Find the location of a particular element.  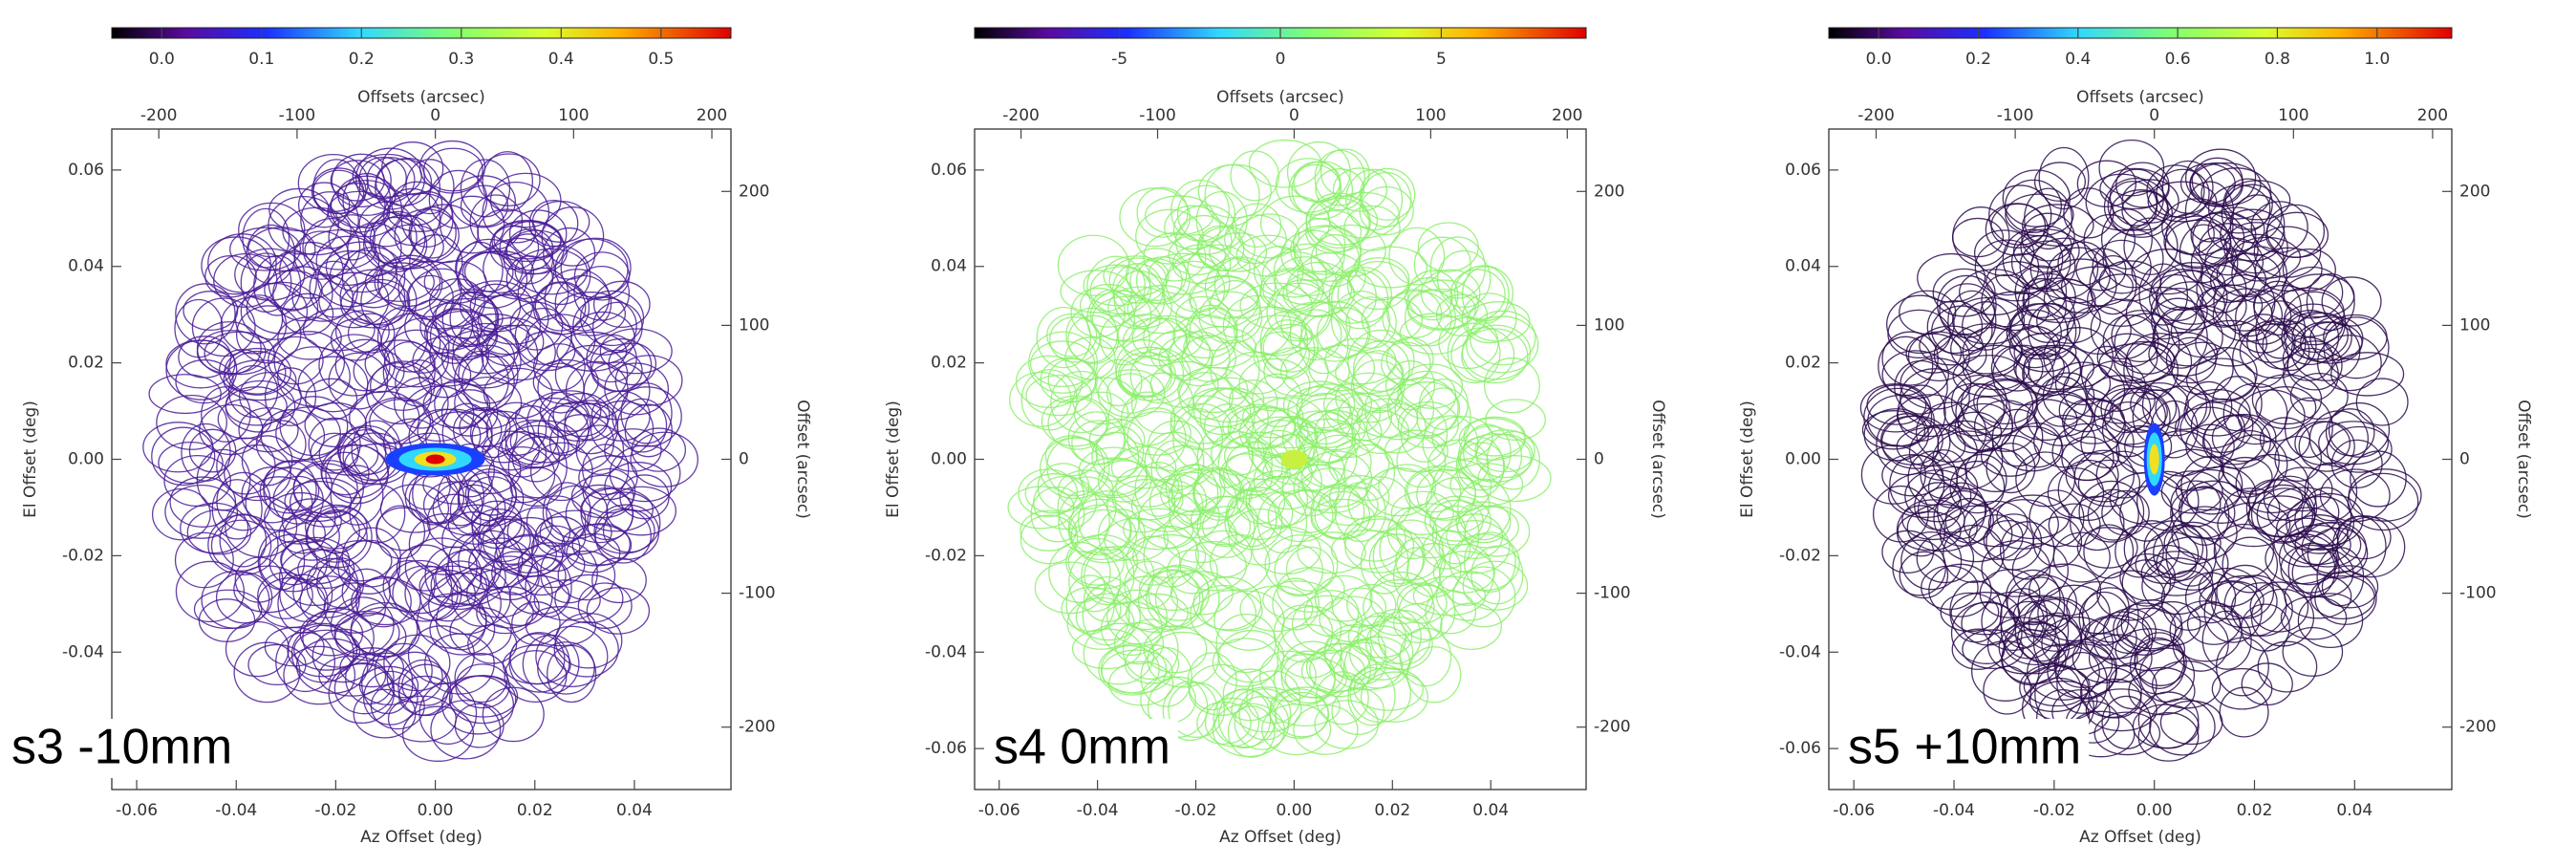

label-background is located at coordinates (1083, 748).